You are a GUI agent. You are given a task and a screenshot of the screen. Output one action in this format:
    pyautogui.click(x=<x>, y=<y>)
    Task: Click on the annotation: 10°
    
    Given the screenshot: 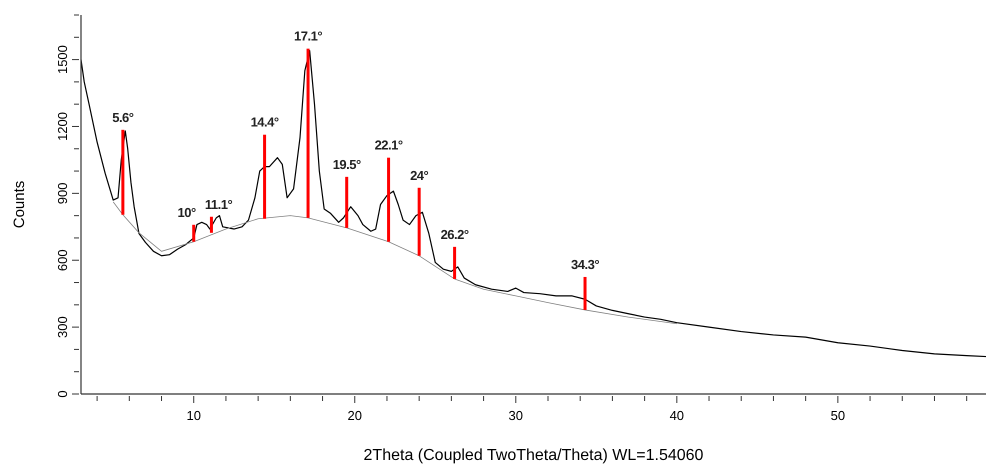 What is the action you would take?
    pyautogui.click(x=186, y=212)
    